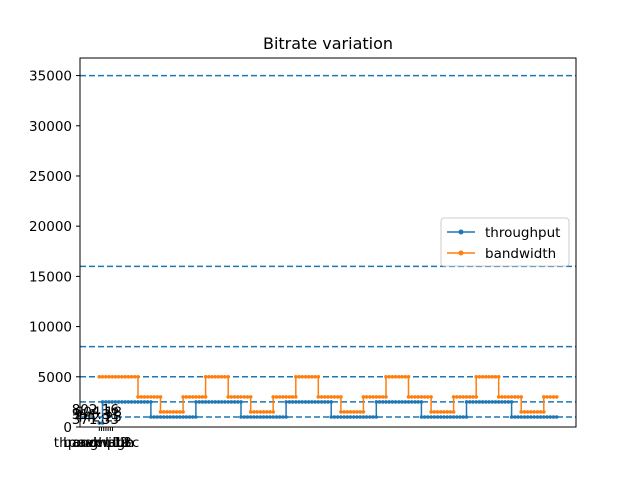 Image resolution: width=640 pixels, height=480 pixels. Describe the element at coordinates (128, 443) in the screenshot. I see `x-tick-label: L3c` at that location.